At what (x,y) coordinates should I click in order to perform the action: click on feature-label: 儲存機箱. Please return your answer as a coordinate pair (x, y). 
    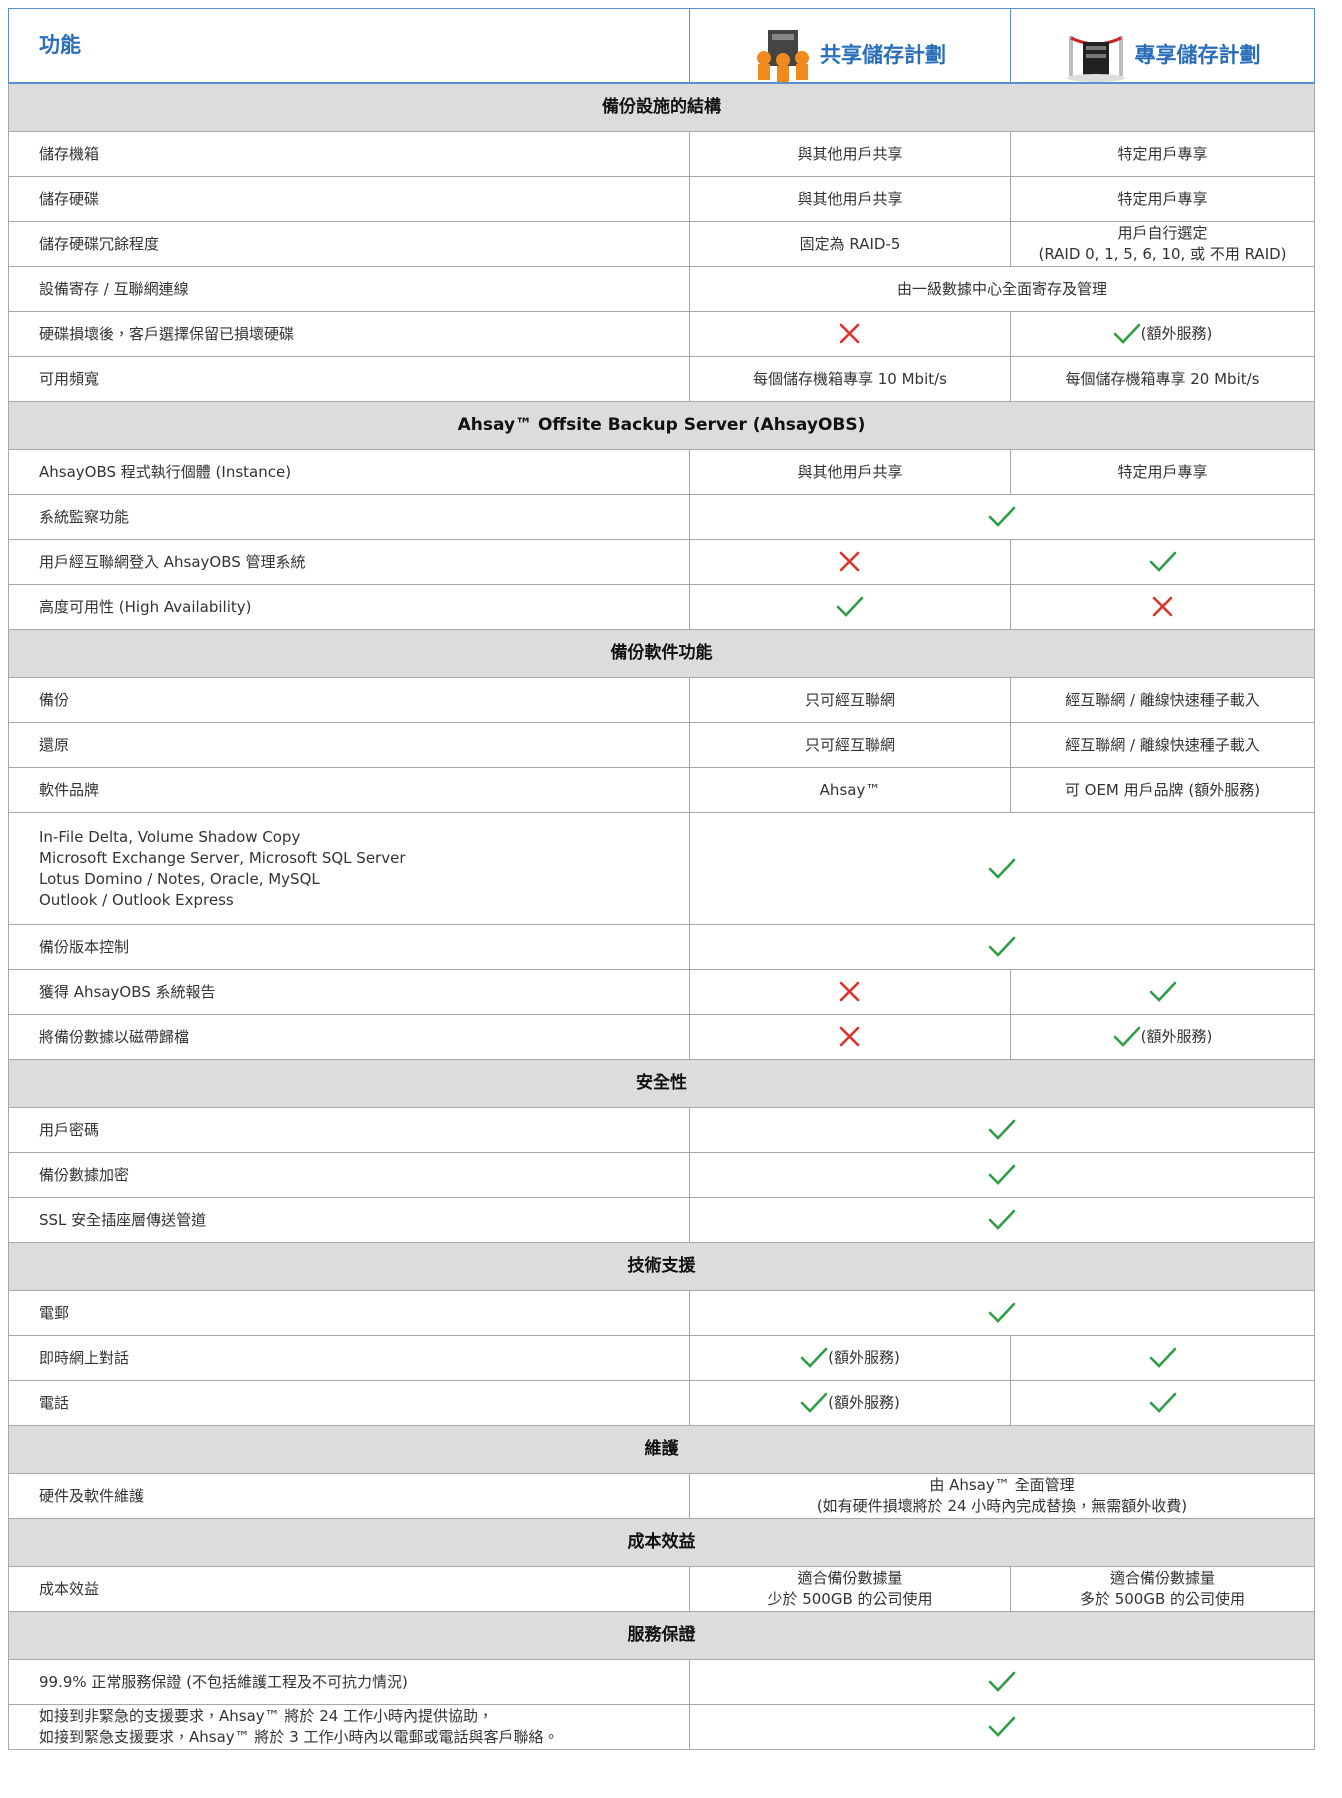
    Looking at the image, I should click on (349, 154).